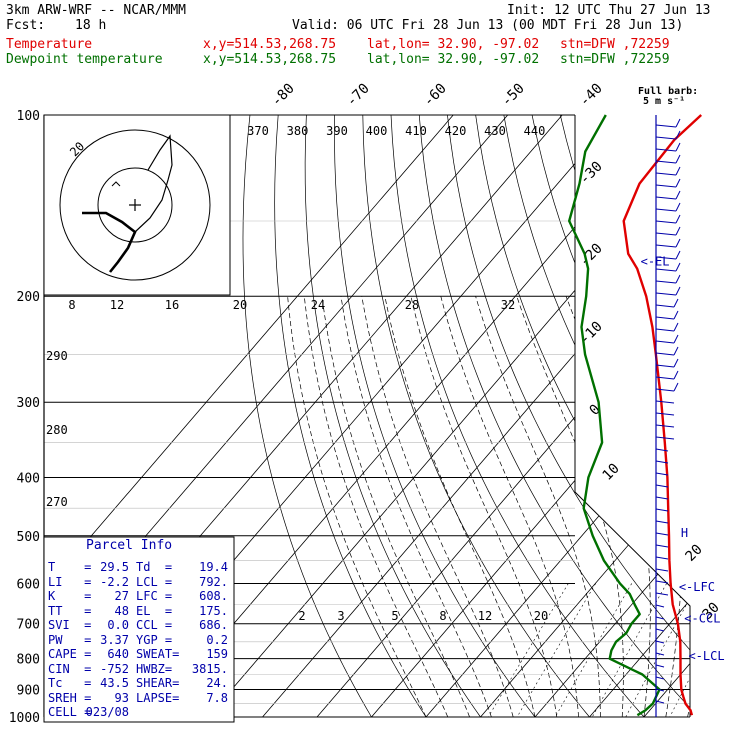  I want to click on hodograph-inner-ring, so click(135, 205).